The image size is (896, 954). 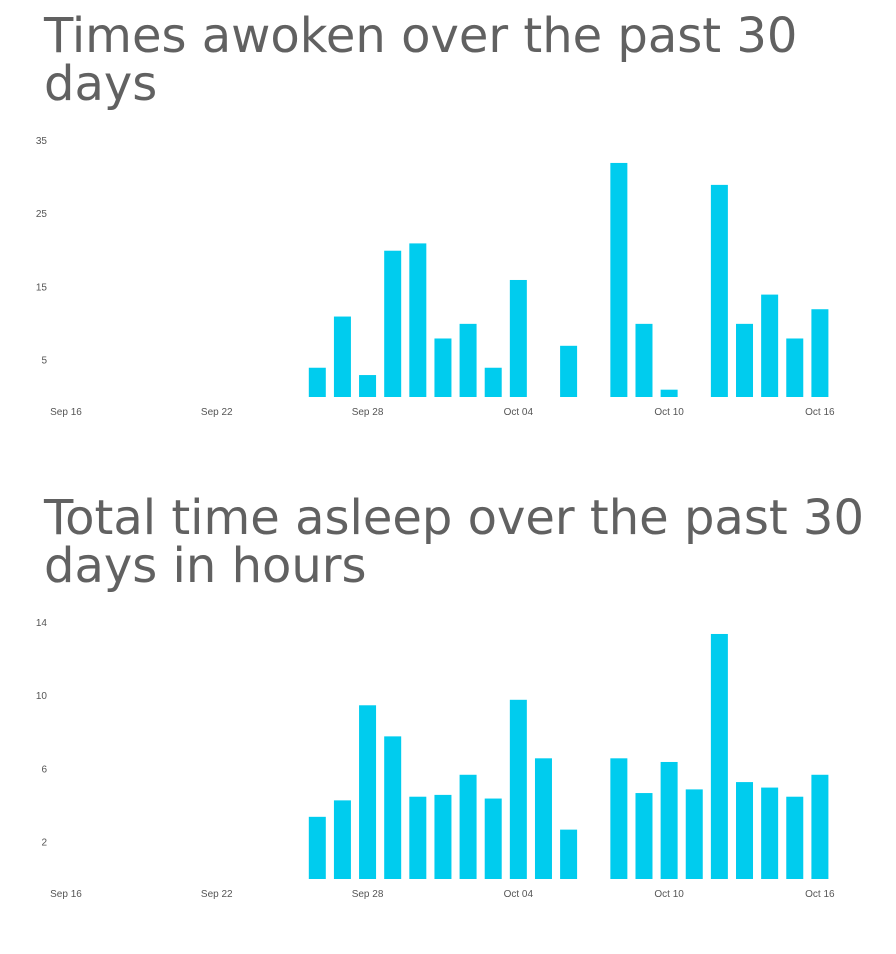 What do you see at coordinates (44, 769) in the screenshot?
I see `y-tick-label: 6` at bounding box center [44, 769].